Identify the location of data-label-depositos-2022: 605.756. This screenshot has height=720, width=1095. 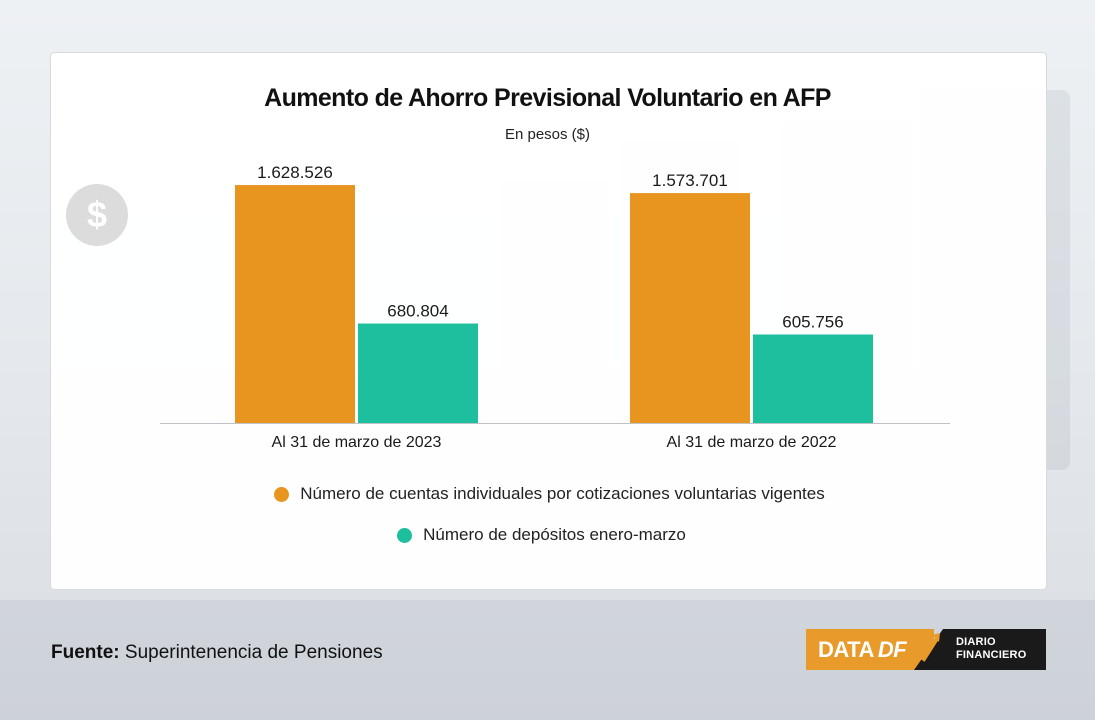
(812, 321).